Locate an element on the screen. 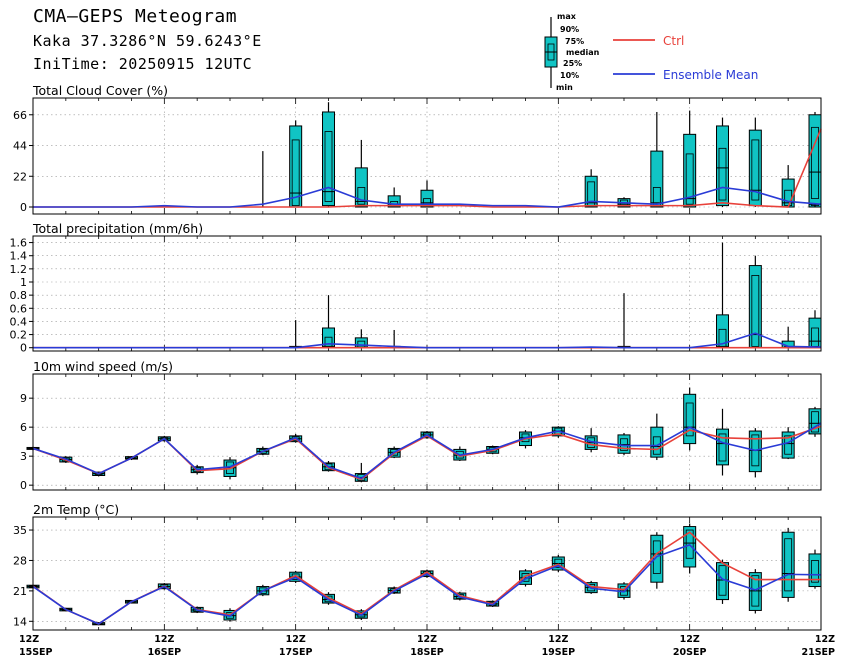 This screenshot has height=667, width=846. y-tick-label: 35 is located at coordinates (20, 530).